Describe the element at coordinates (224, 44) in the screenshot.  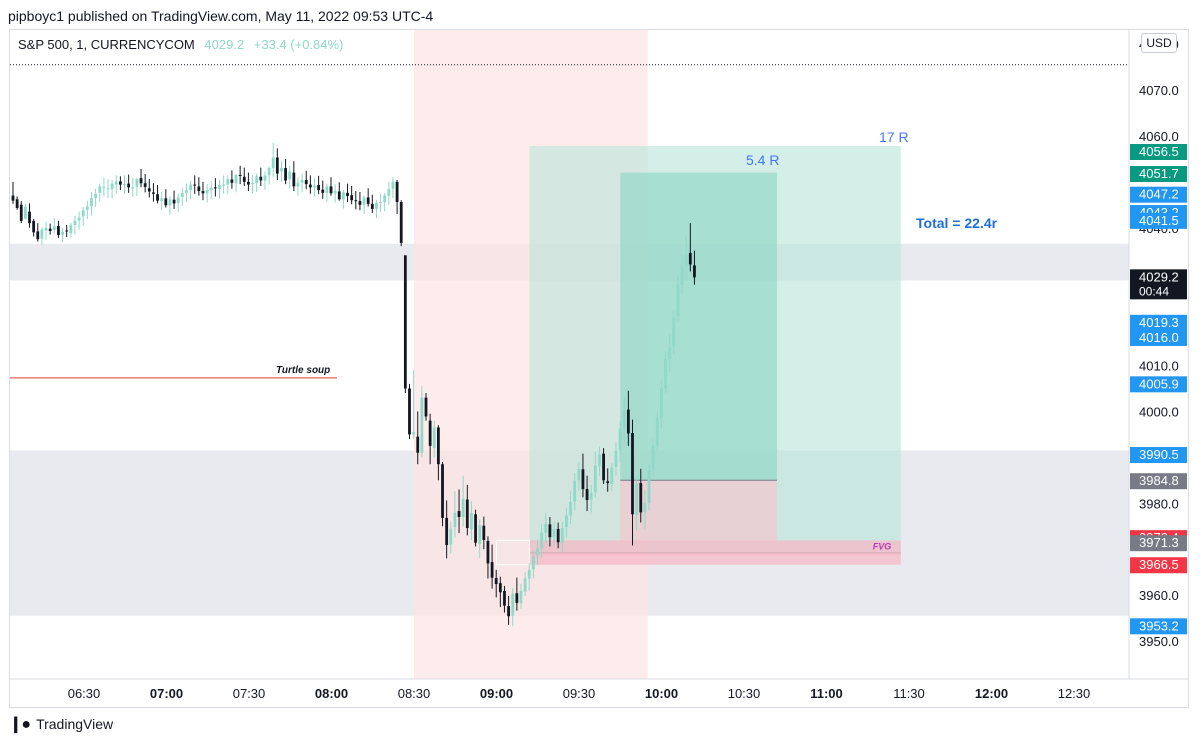
I see `symbol-last-price: 4029.2` at that location.